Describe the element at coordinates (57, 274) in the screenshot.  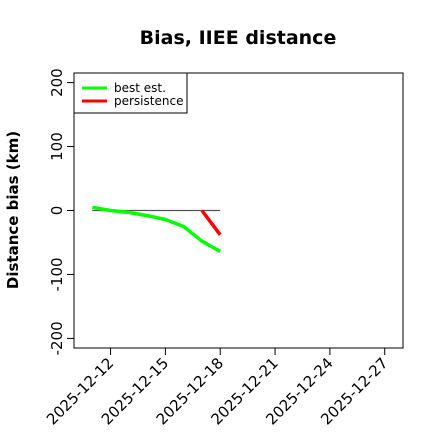
I see `y-tick-label: -100` at that location.